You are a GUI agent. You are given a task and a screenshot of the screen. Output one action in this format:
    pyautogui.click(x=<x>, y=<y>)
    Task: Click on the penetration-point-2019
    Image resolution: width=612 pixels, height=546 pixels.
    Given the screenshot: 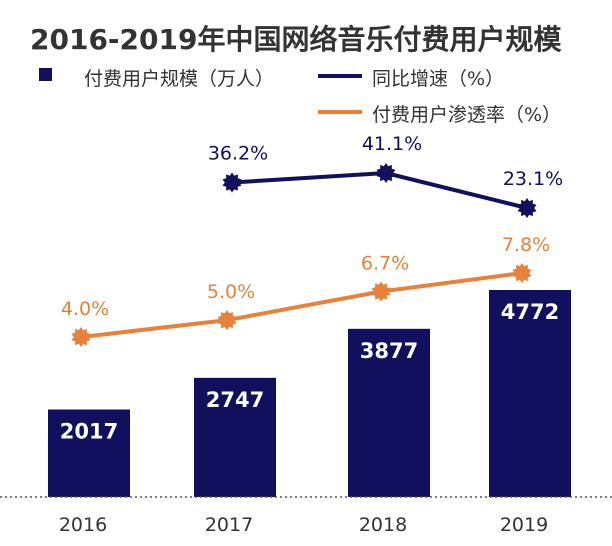 What is the action you would take?
    pyautogui.click(x=522, y=273)
    